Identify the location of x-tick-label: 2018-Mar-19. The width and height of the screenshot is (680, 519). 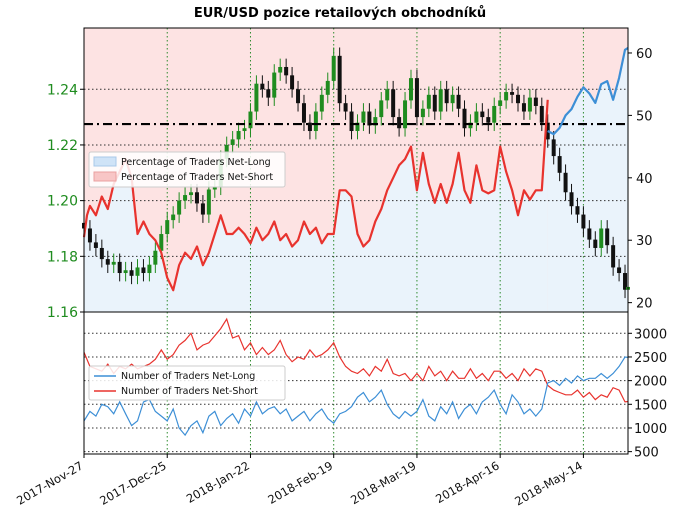
(383, 482).